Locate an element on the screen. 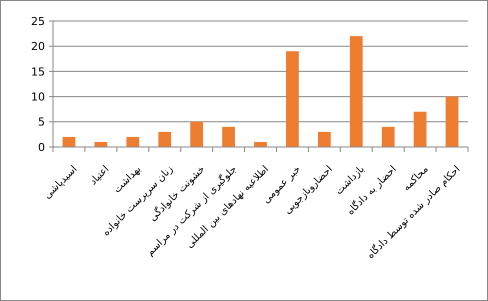 The image size is (488, 301). x-tick-label: اسیدپاشی is located at coordinates (61, 183).